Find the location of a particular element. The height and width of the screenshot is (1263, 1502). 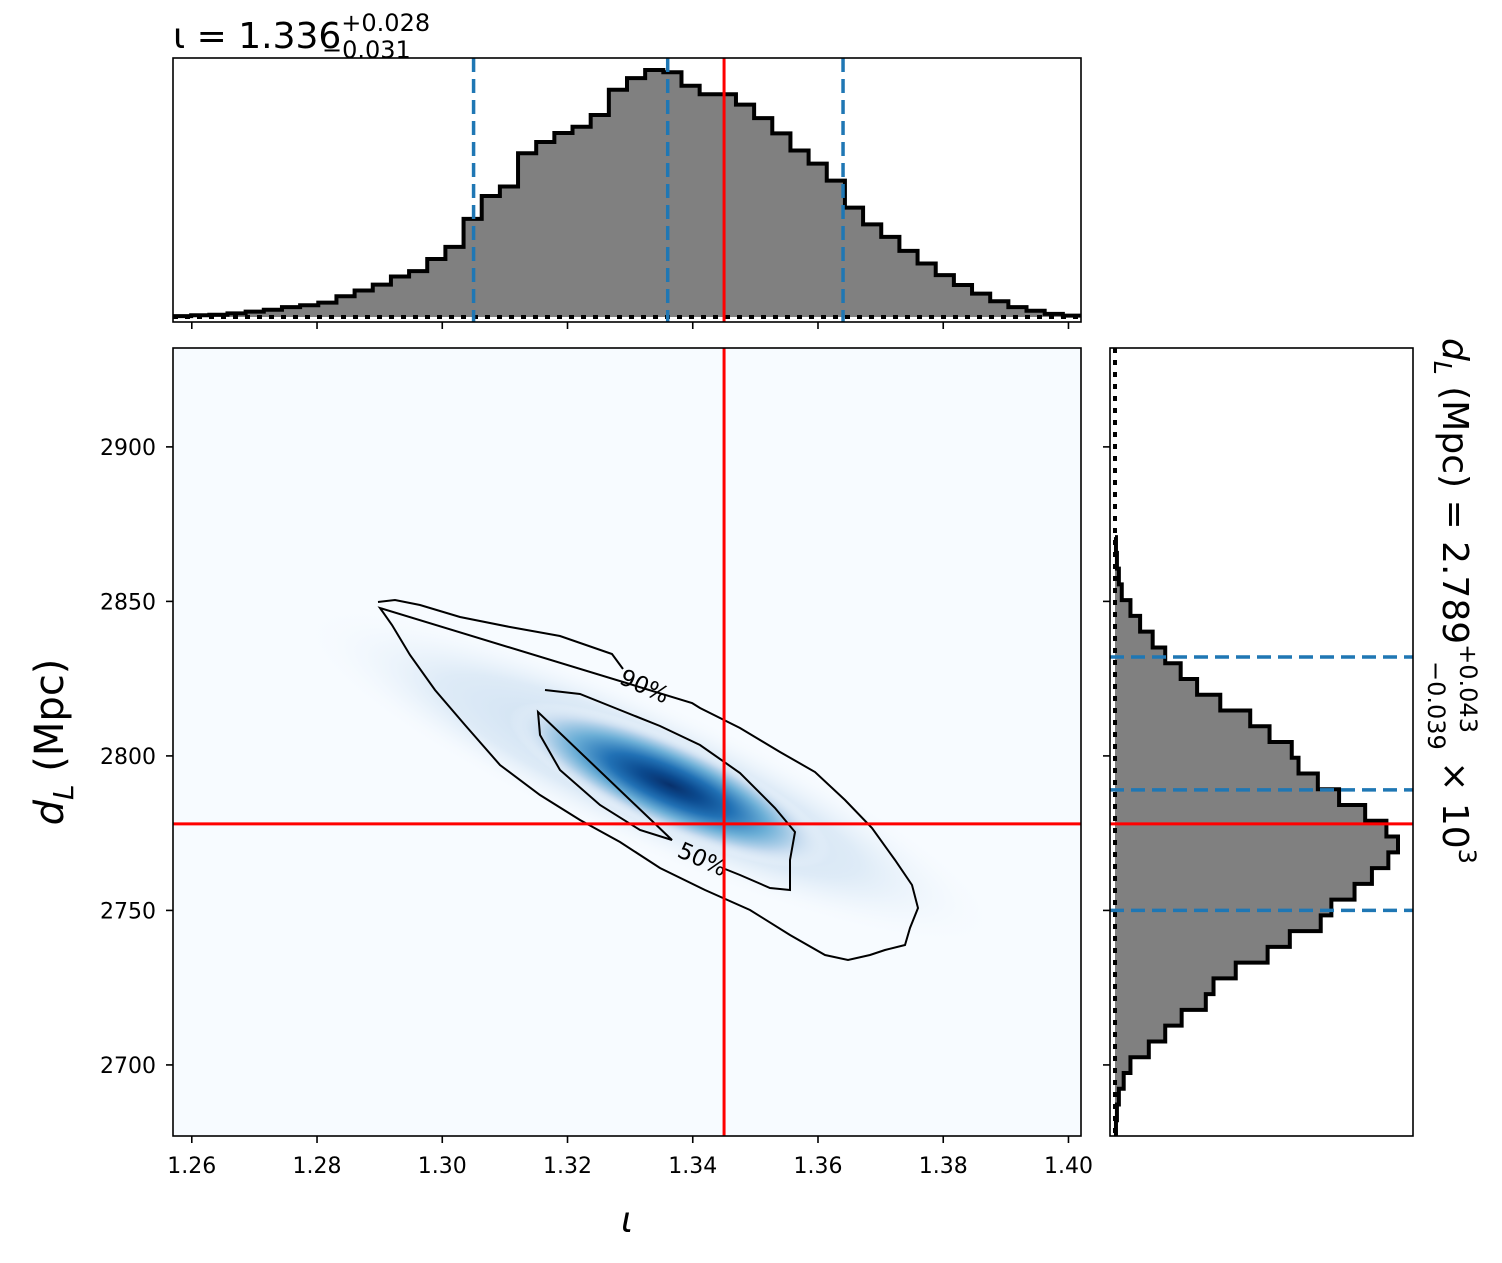

iota-histogram-fill is located at coordinates (627, 193).